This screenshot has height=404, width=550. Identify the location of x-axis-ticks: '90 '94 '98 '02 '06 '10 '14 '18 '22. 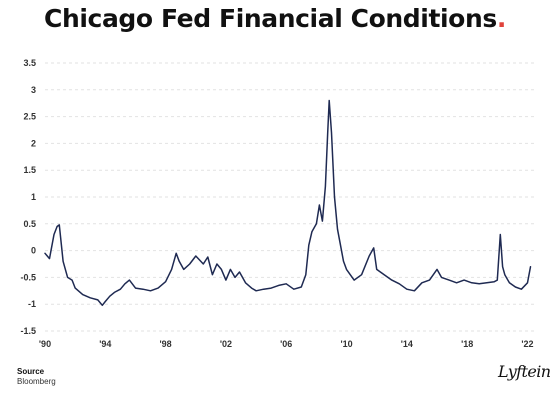
(286, 344).